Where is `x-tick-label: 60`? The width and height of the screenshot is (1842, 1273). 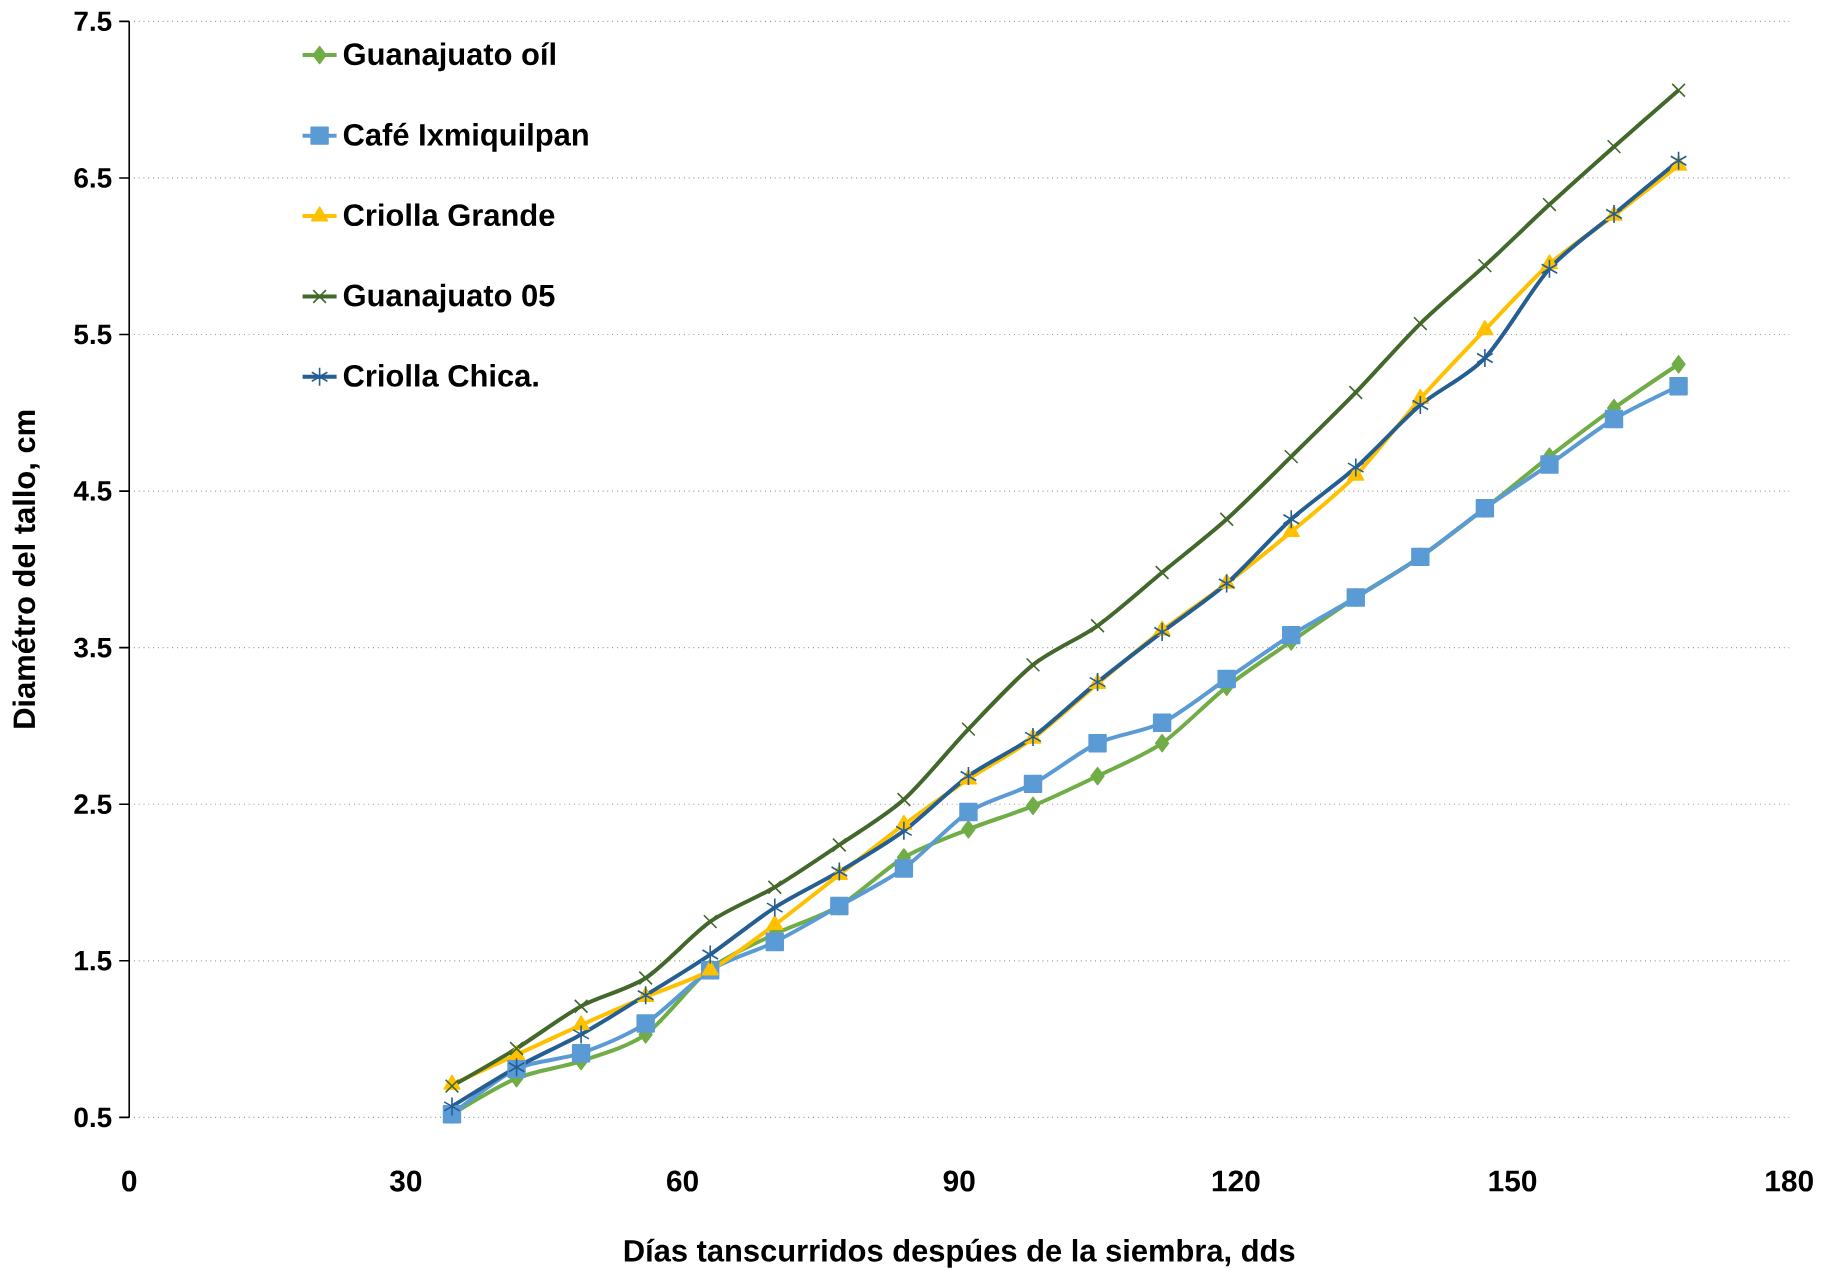
x-tick-label: 60 is located at coordinates (682, 1181).